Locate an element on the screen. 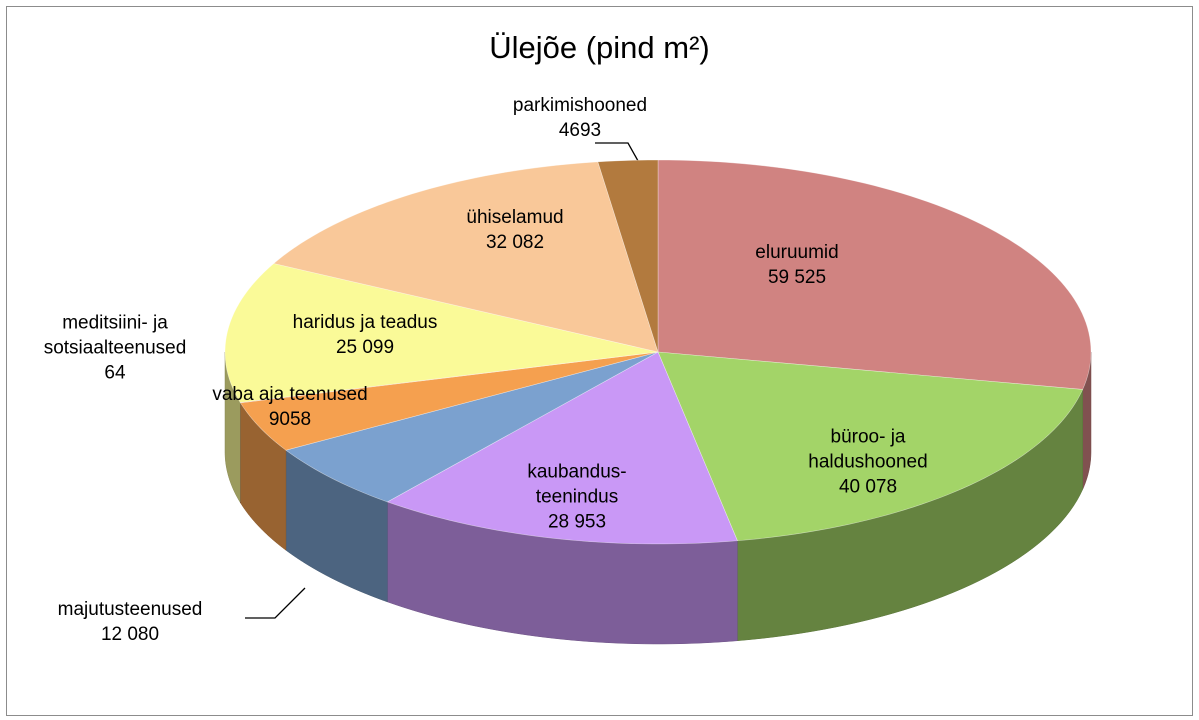  data-label: vaba aja teenused 9058 is located at coordinates (290, 407).